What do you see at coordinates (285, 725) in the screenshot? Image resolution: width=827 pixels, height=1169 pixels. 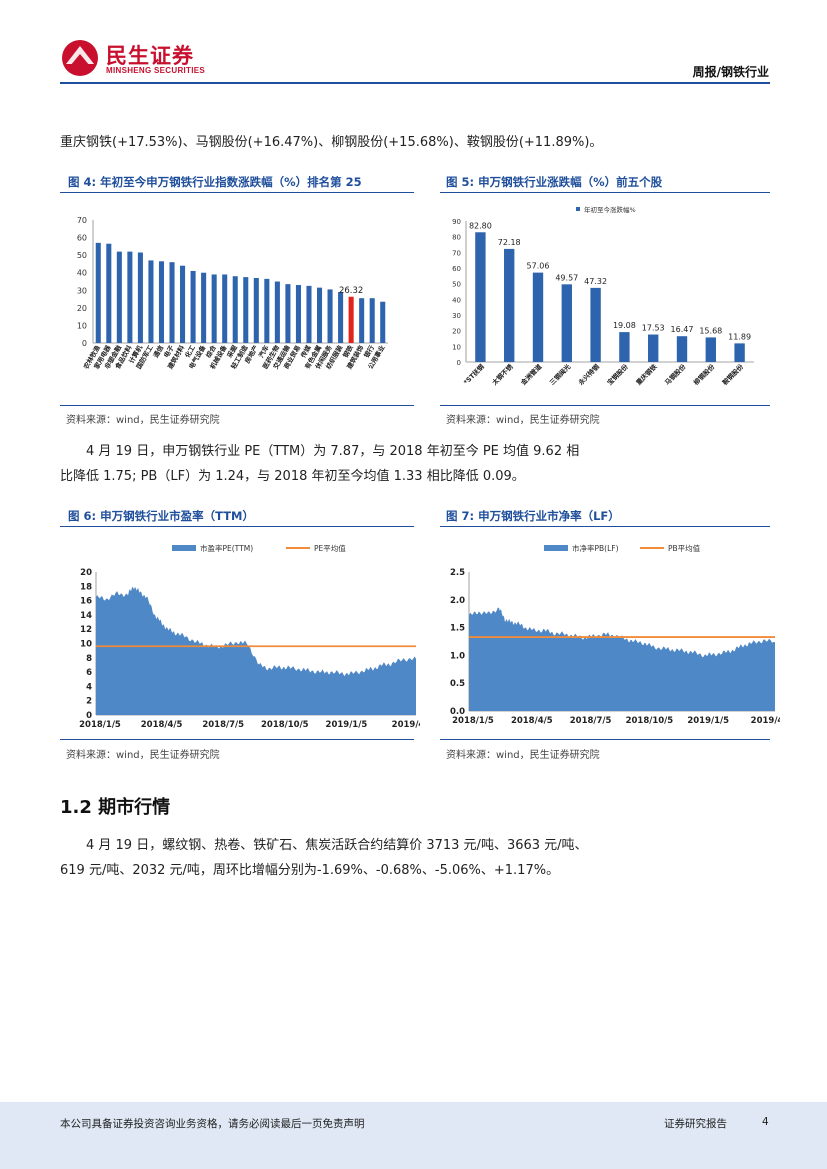 I see `fig6-x-tick-label: 2018/10/5` at bounding box center [285, 725].